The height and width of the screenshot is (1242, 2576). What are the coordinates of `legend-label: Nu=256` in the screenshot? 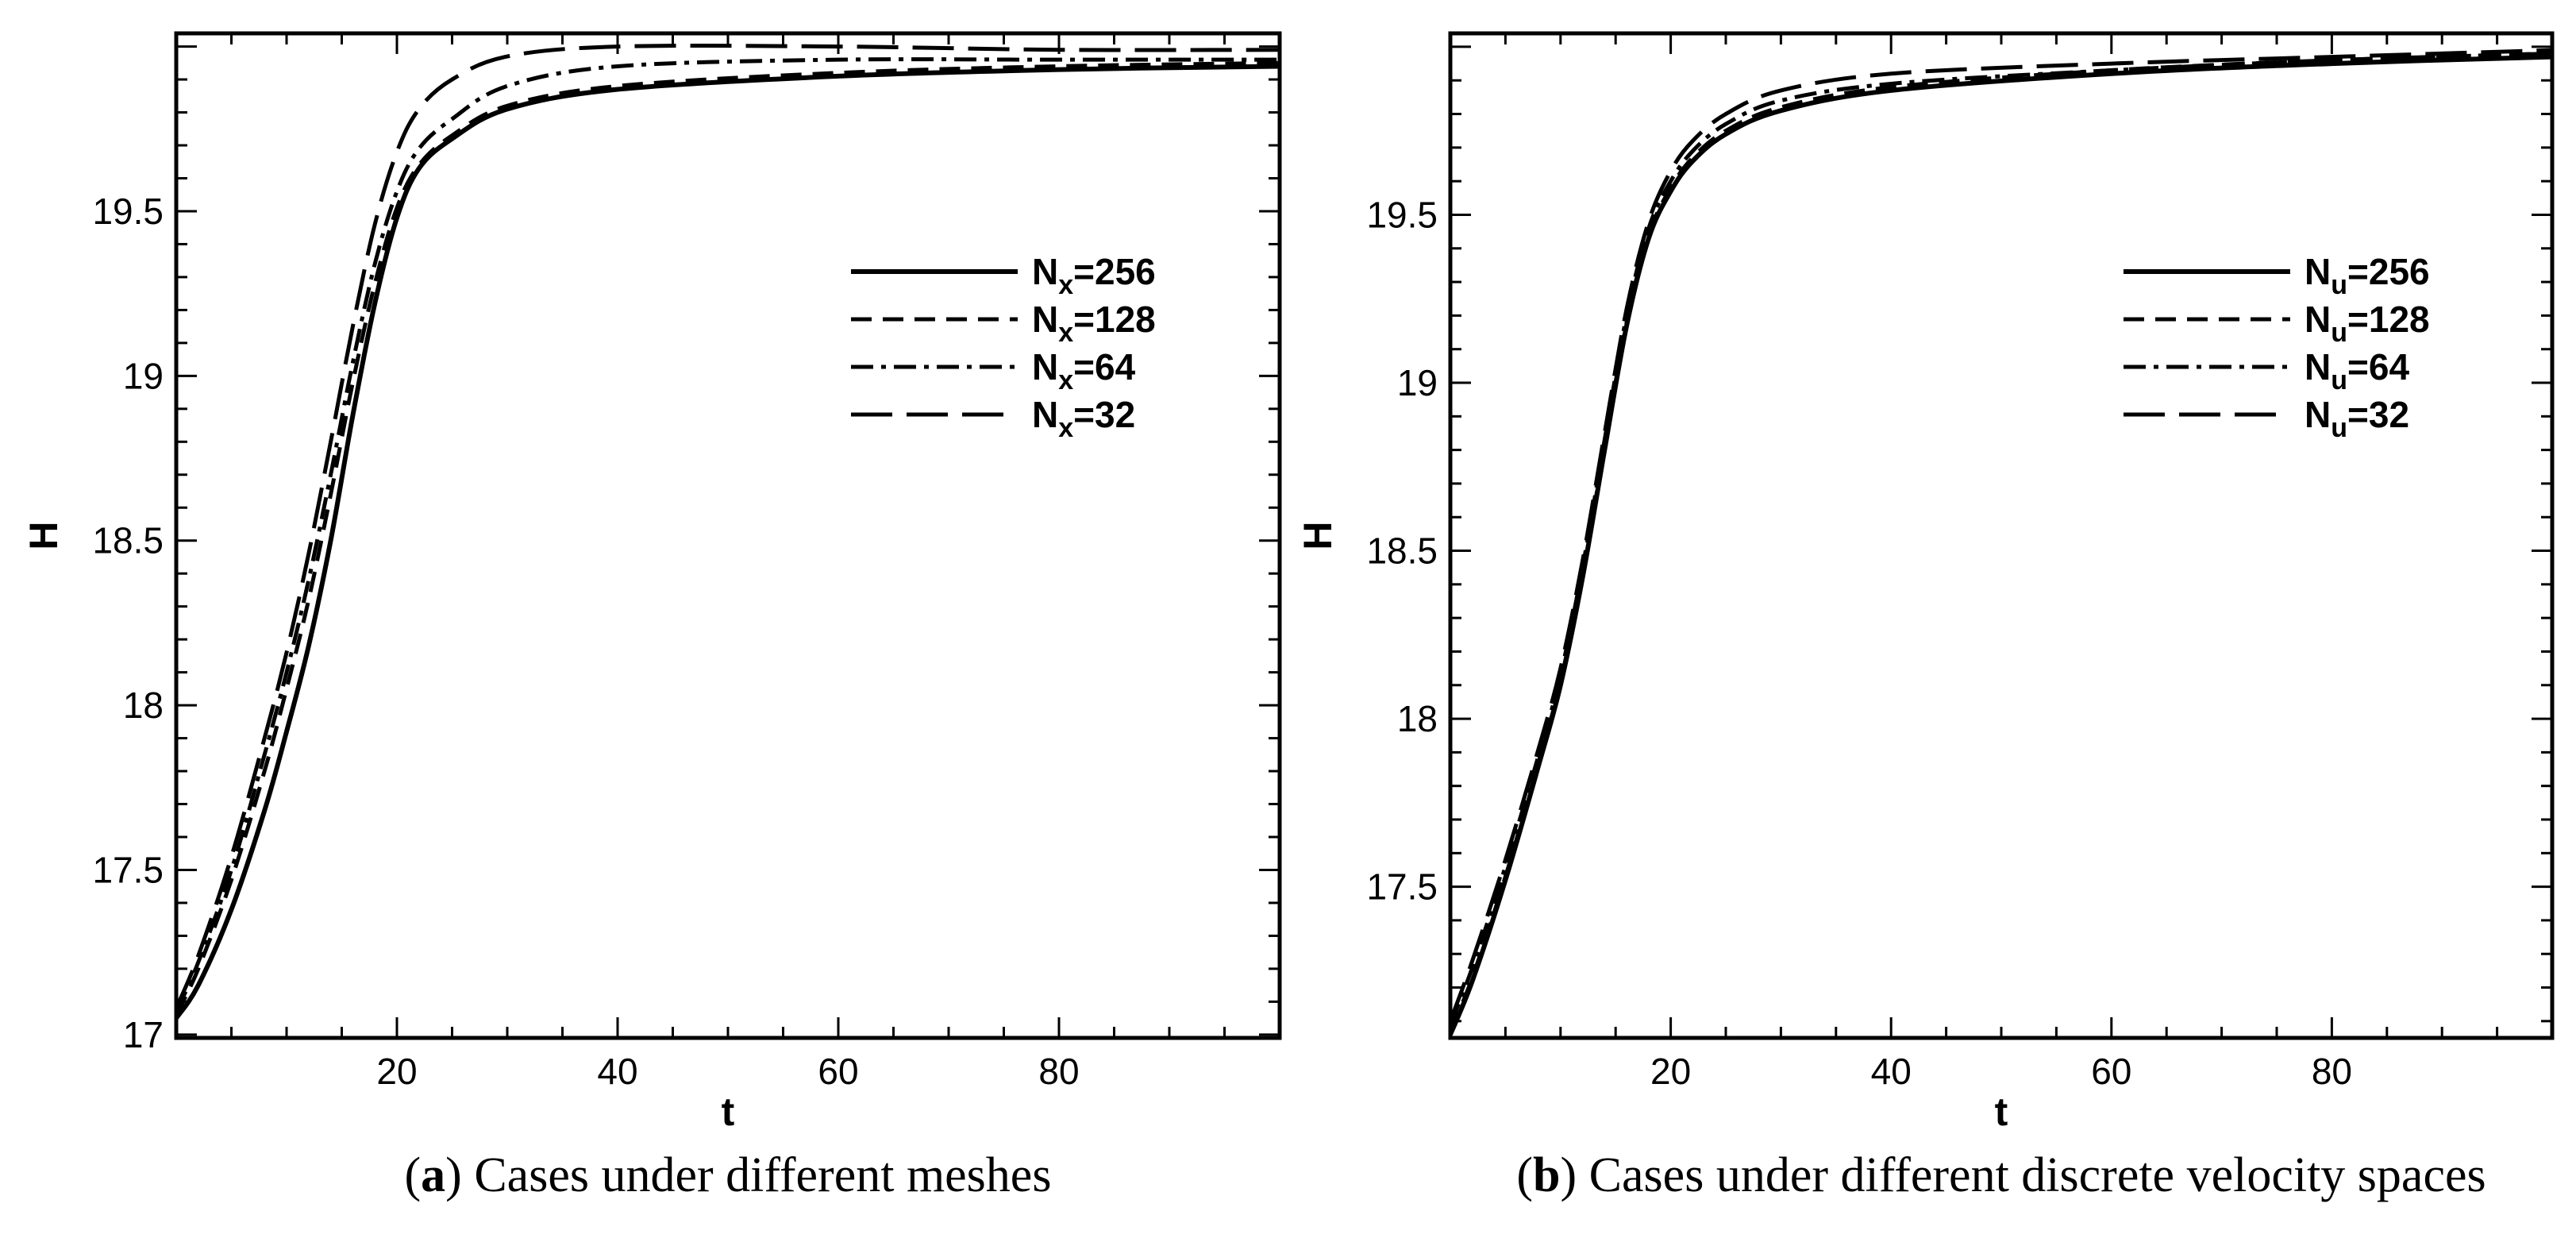 It's located at (2367, 275).